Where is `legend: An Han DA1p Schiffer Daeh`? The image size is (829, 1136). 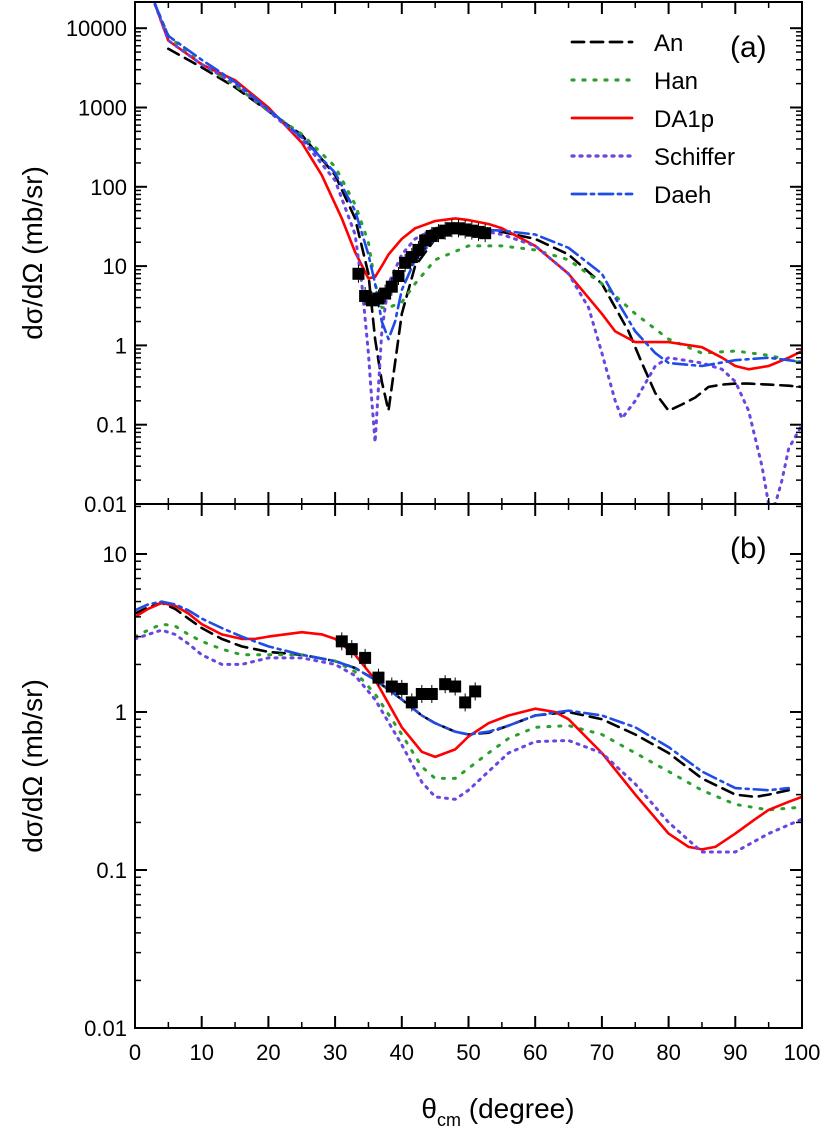
legend: An Han DA1p Schiffer Daeh is located at coordinates (652, 119).